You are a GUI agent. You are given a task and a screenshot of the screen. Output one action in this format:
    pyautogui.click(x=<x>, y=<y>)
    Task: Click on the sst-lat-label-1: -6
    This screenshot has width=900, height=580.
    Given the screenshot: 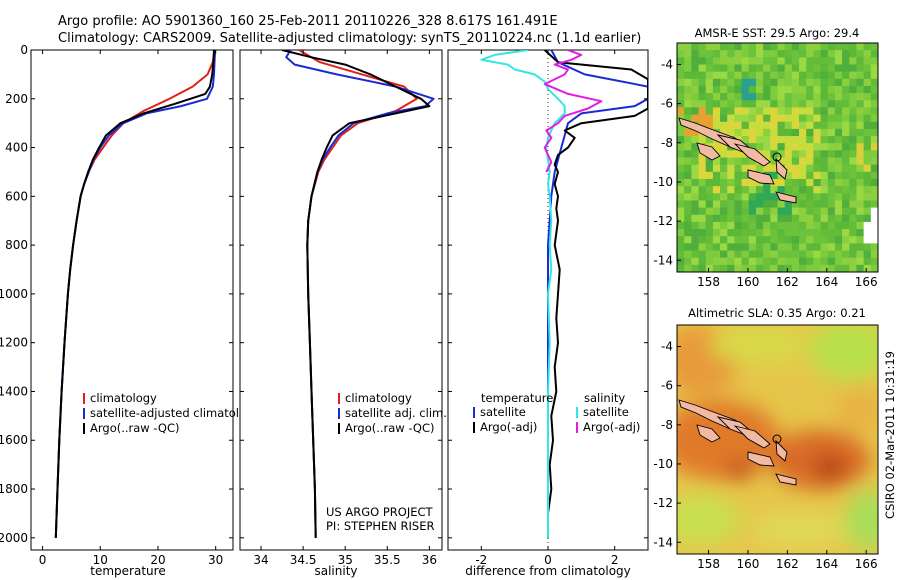 What is the action you would take?
    pyautogui.click(x=667, y=104)
    